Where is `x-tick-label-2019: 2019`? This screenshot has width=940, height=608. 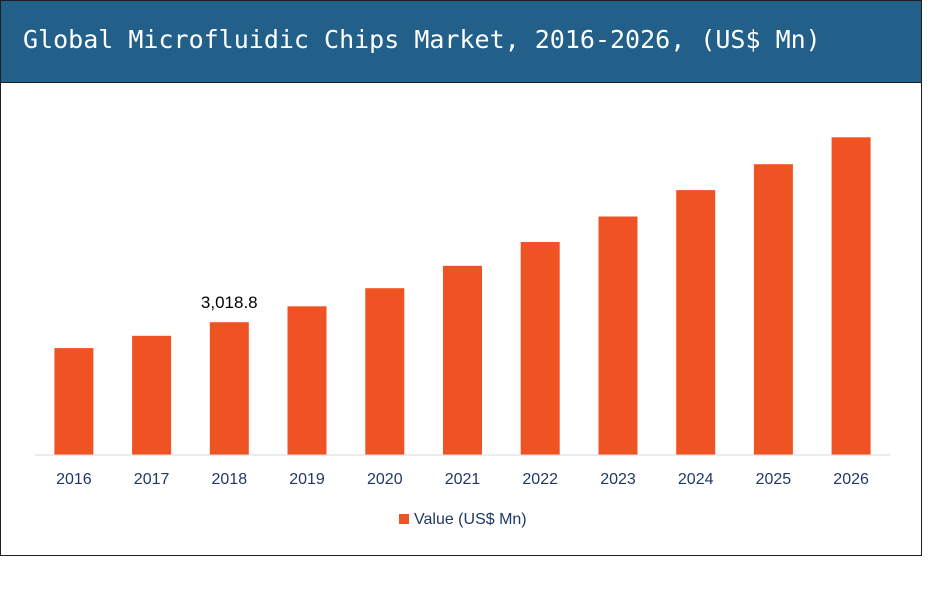
x-tick-label-2019: 2019 is located at coordinates (307, 479).